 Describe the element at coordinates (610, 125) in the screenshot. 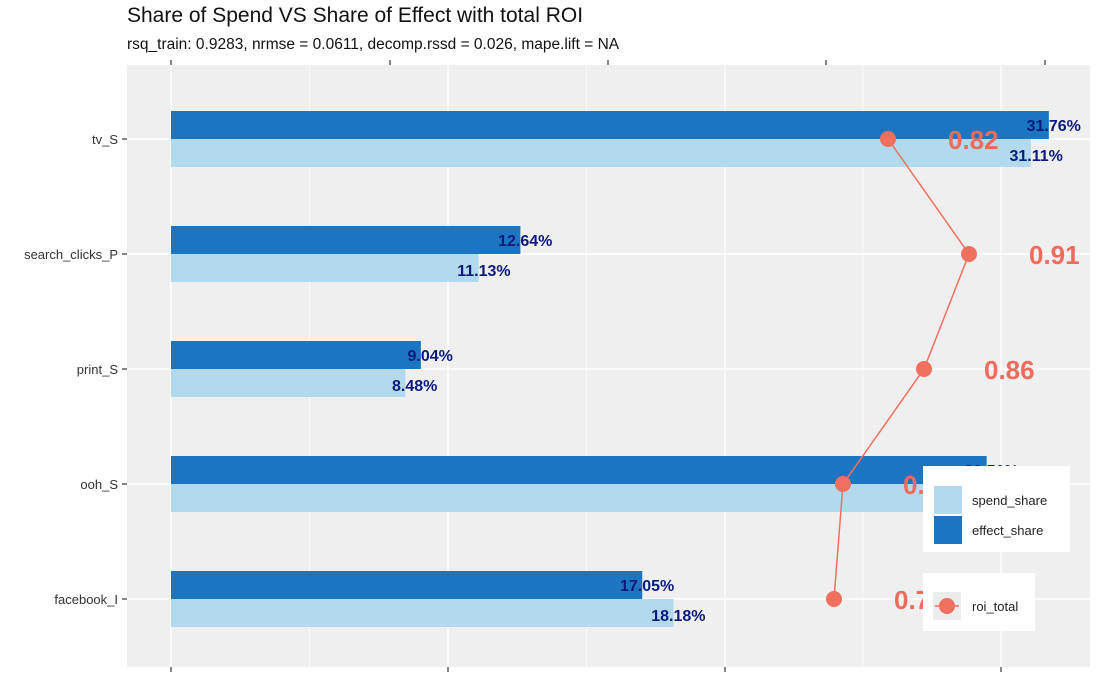

I see `bar-effect-share-tv_S` at that location.